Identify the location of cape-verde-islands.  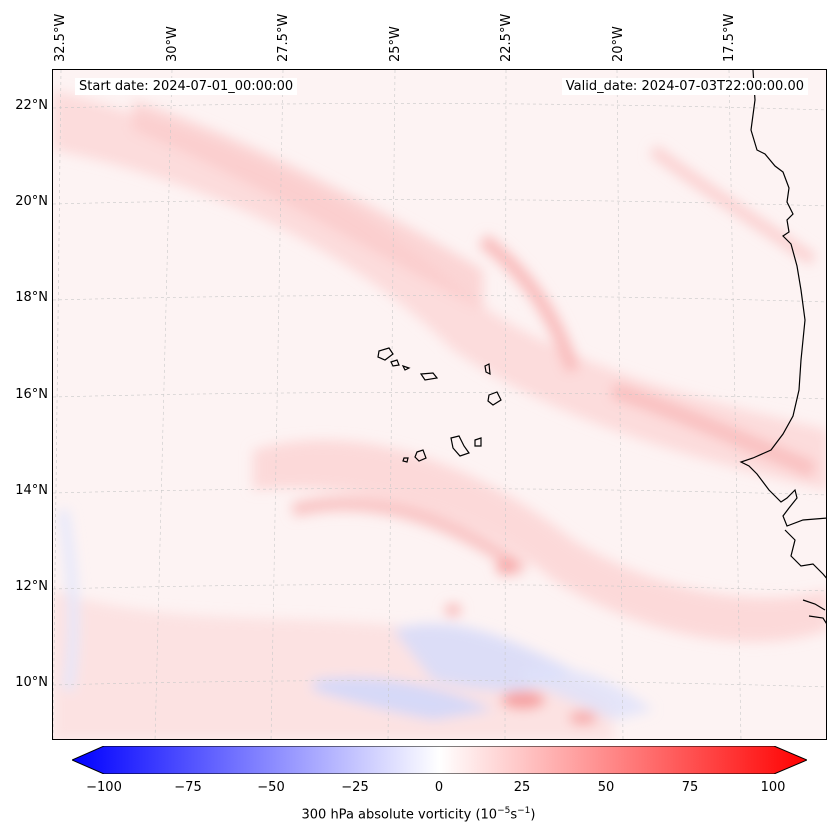
(439, 405).